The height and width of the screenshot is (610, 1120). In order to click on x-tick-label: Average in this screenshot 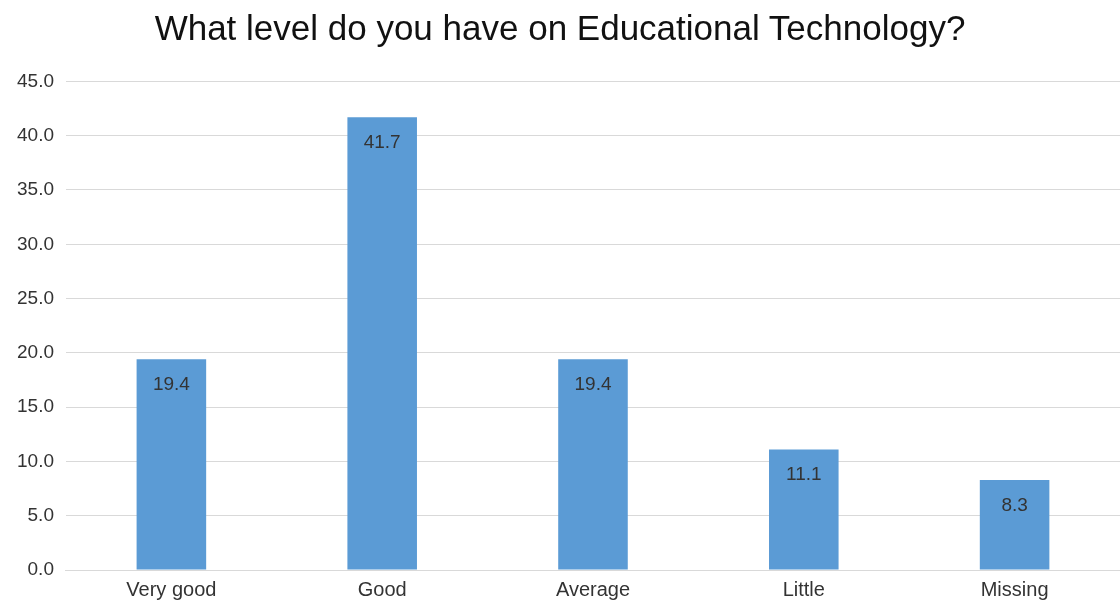, I will do `click(593, 588)`.